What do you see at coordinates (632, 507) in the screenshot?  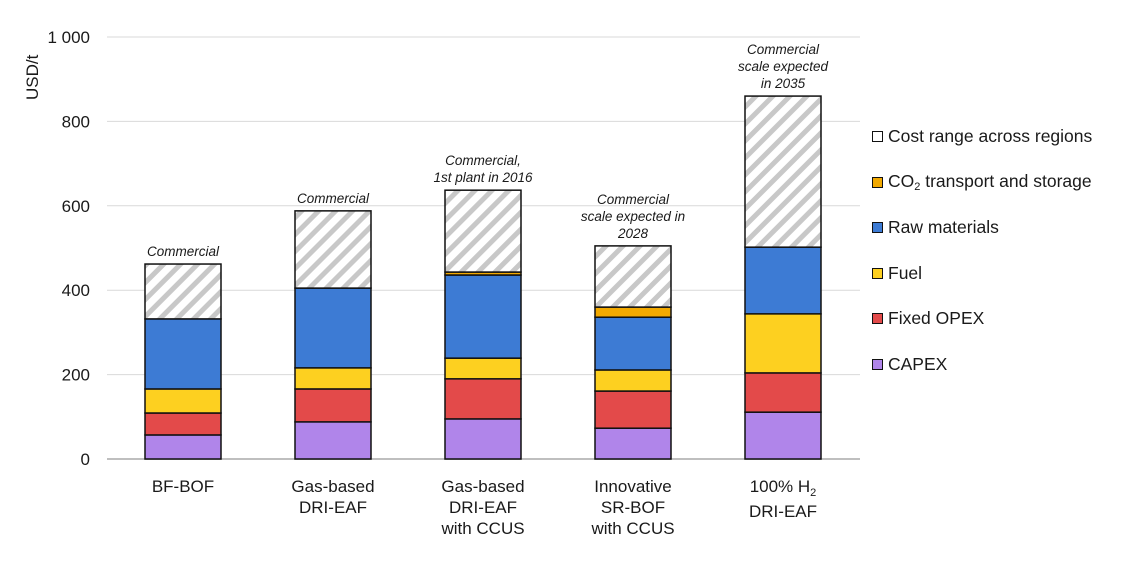 I see `category-label: Innovative SR-BOF with CCUS` at bounding box center [632, 507].